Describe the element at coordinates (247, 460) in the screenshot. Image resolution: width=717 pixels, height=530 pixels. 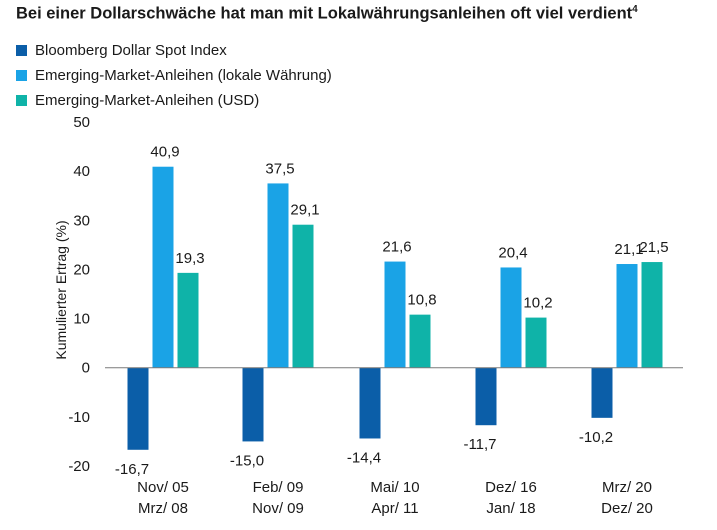
I see `data-label: -15,0` at that location.